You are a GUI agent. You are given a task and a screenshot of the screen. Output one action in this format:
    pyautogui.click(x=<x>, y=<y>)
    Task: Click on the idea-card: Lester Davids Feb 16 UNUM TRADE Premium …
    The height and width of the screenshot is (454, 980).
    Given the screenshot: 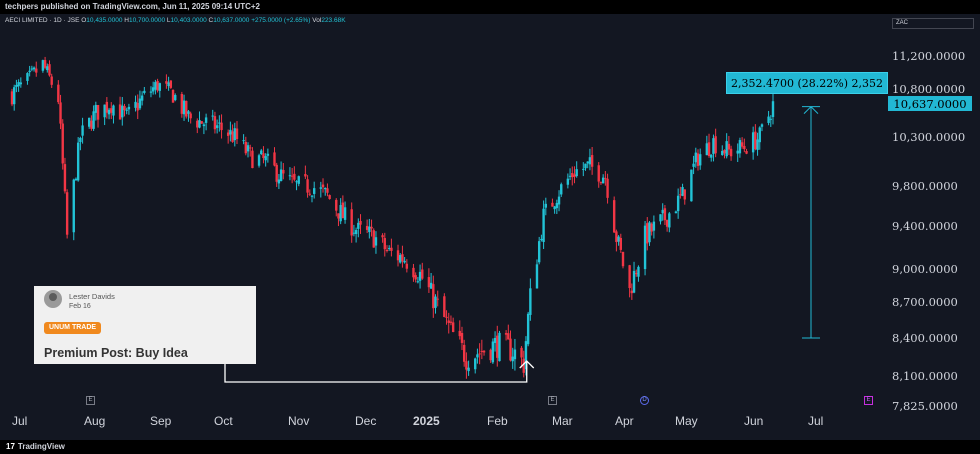 What is the action you would take?
    pyautogui.click(x=145, y=325)
    